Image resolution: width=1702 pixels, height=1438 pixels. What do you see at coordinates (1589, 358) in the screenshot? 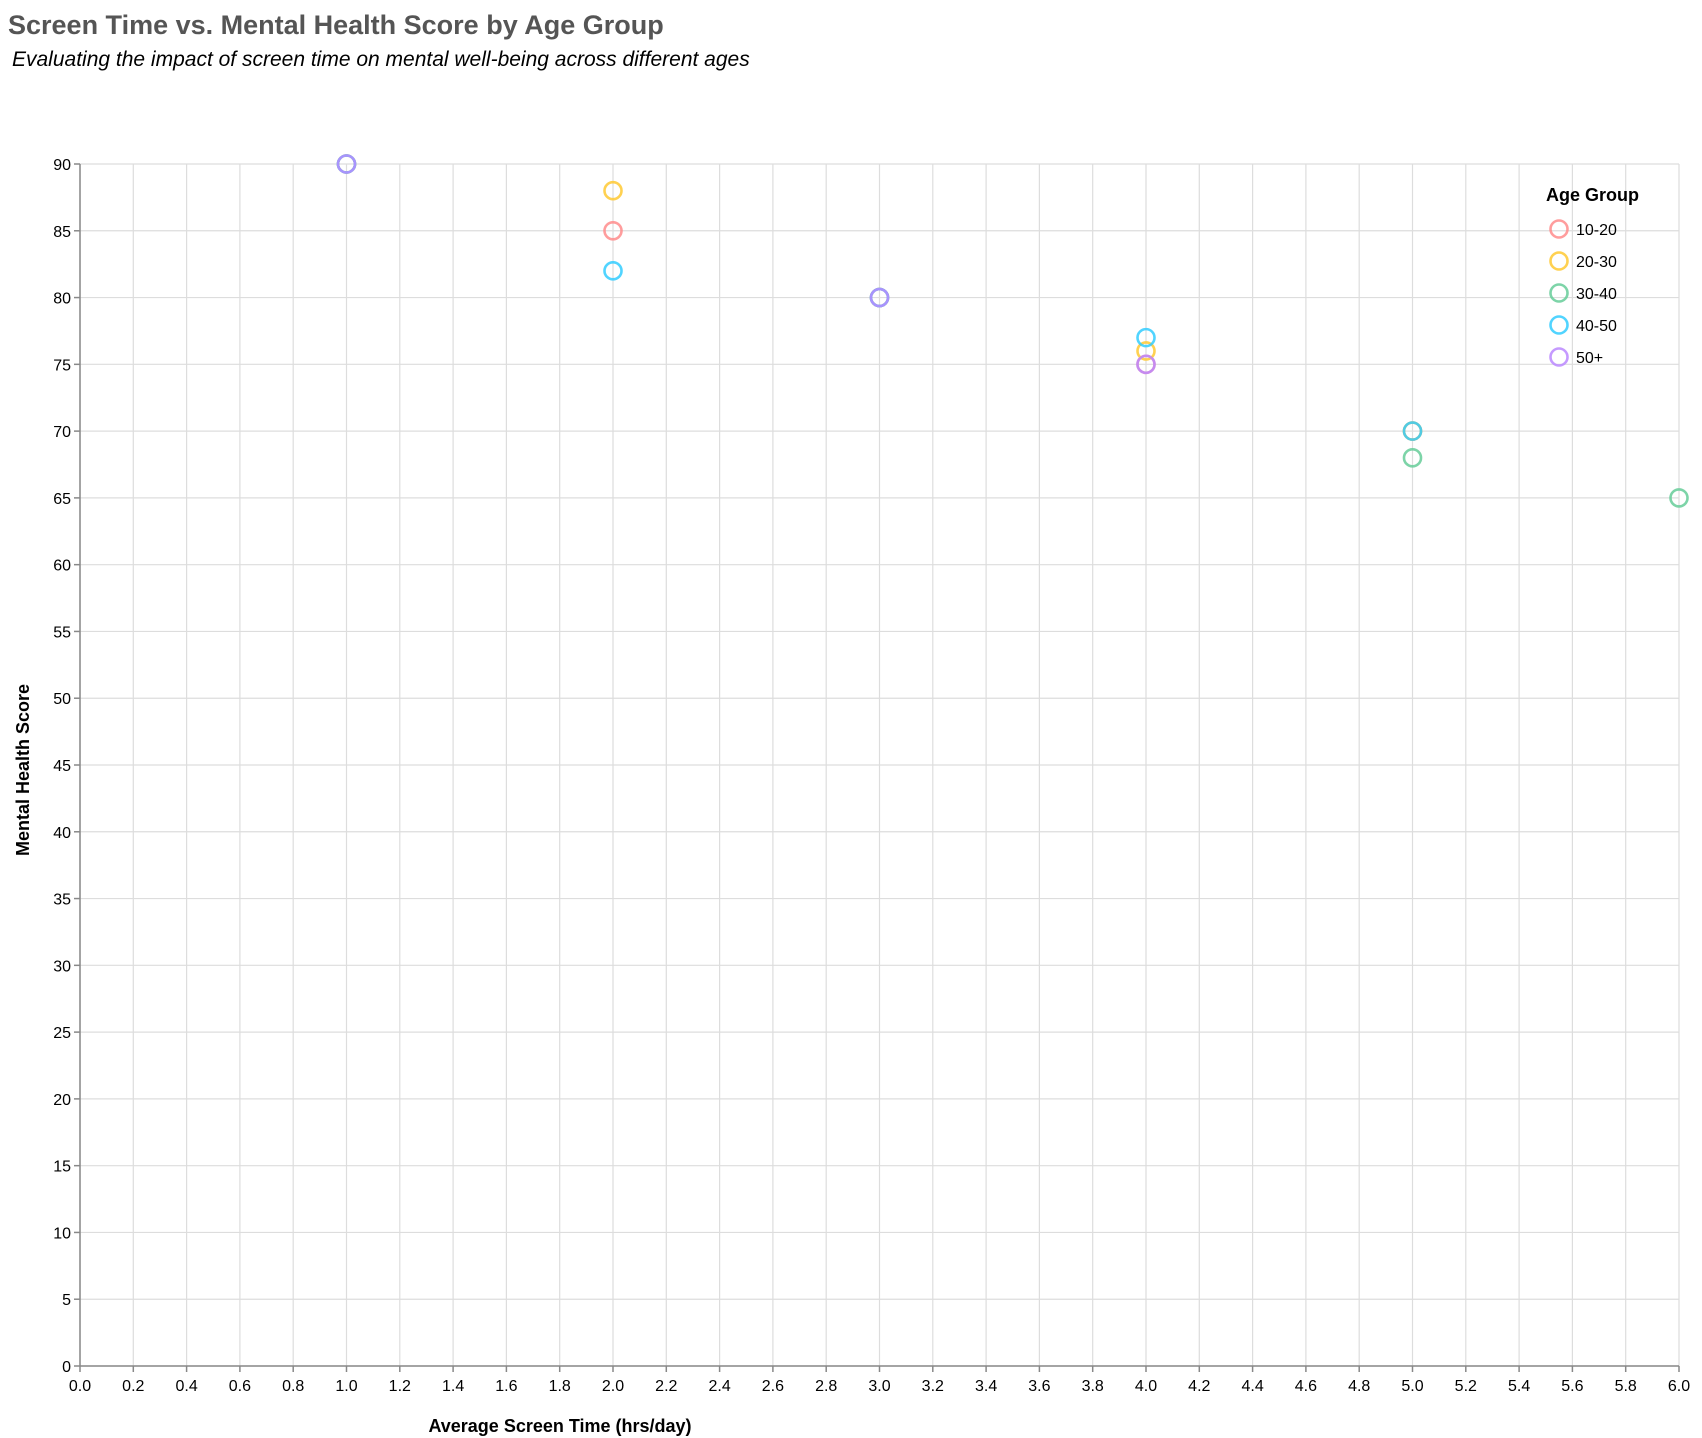
I see `legend-label: 50+` at bounding box center [1589, 358].